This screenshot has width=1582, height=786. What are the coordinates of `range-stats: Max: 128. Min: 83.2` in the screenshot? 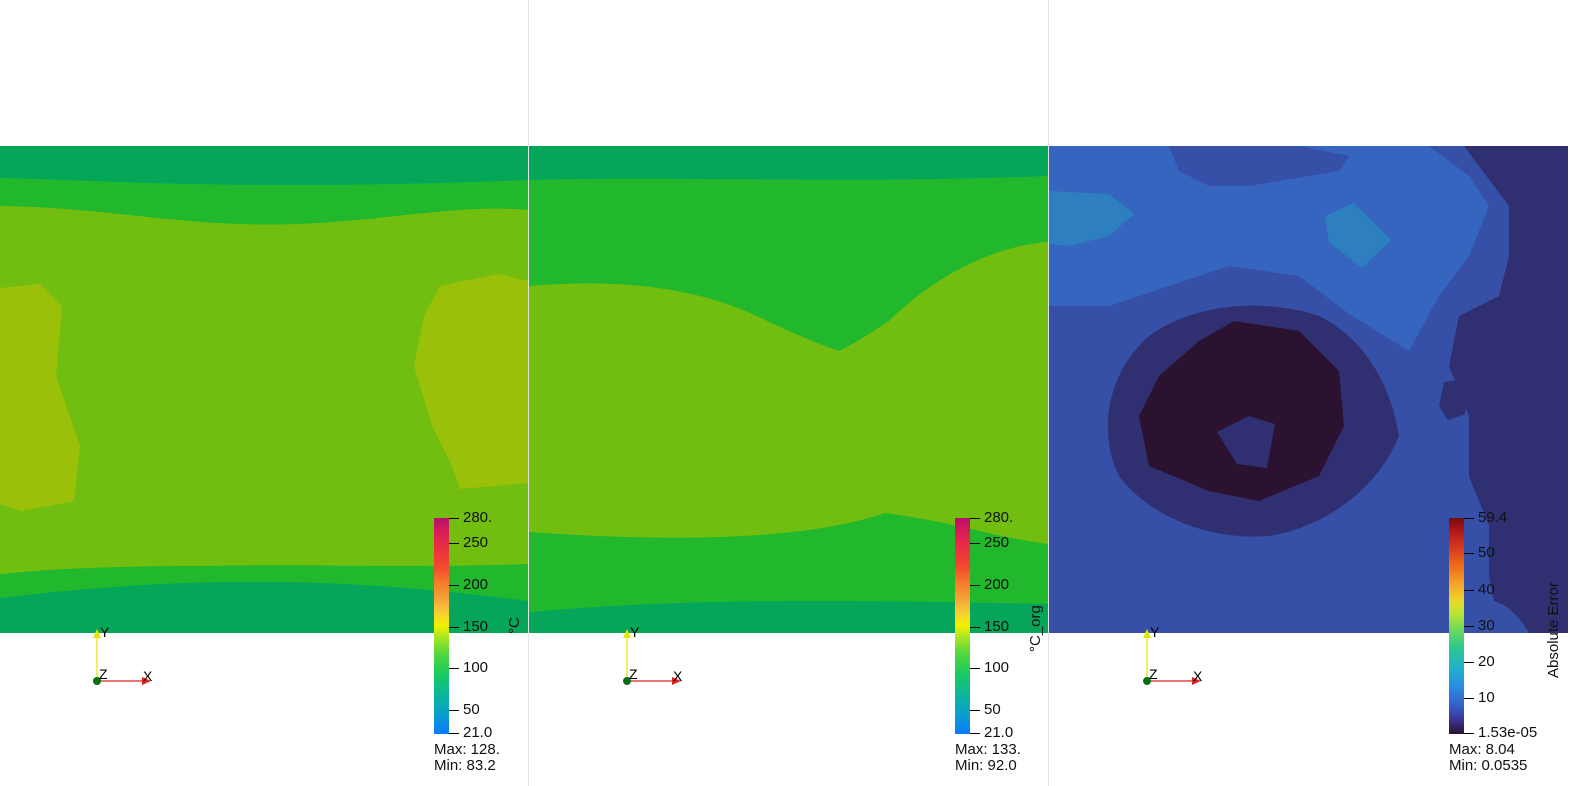 It's located at (467, 758).